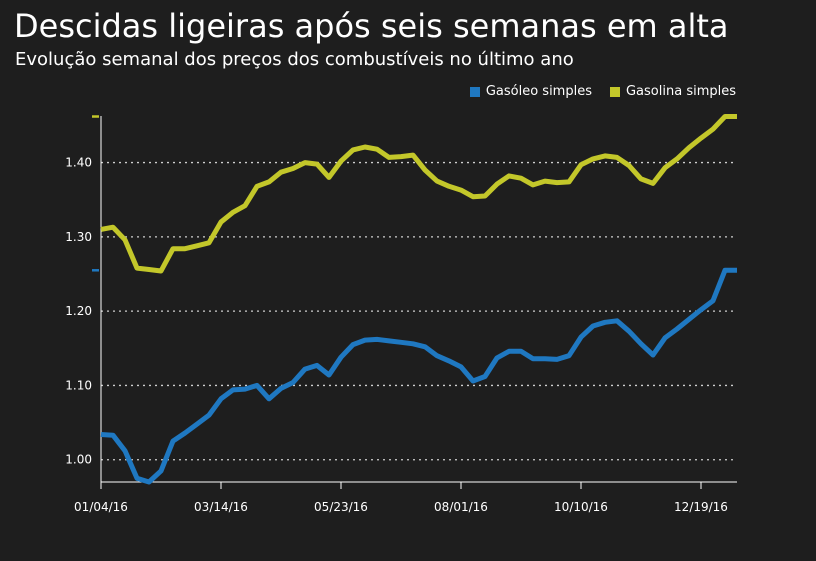 This screenshot has width=816, height=561. What do you see at coordinates (614, 91) in the screenshot?
I see `legend-swatch-gasoline` at bounding box center [614, 91].